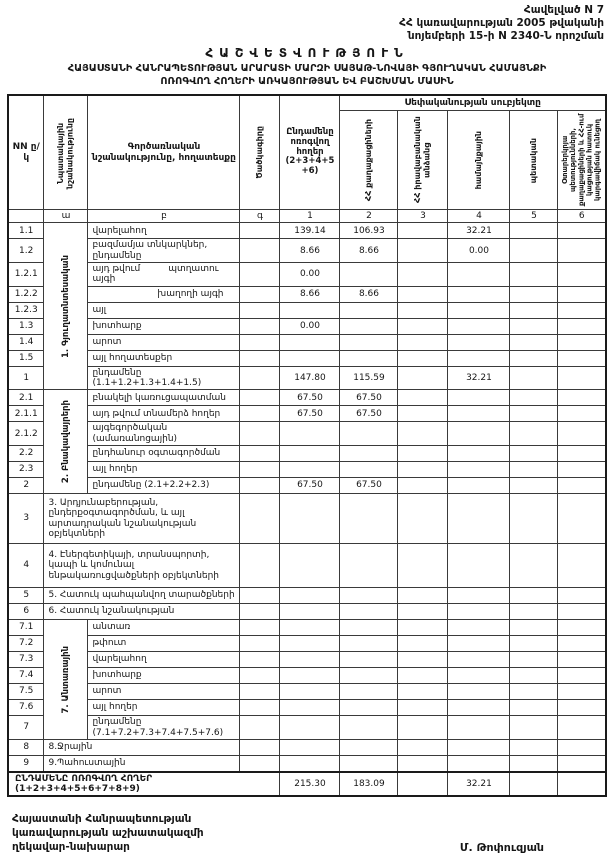 The width and height of the screenshot is (614, 854). What do you see at coordinates (164, 470) in the screenshot?
I see `land-type-cell: այլ հողեր` at bounding box center [164, 470].